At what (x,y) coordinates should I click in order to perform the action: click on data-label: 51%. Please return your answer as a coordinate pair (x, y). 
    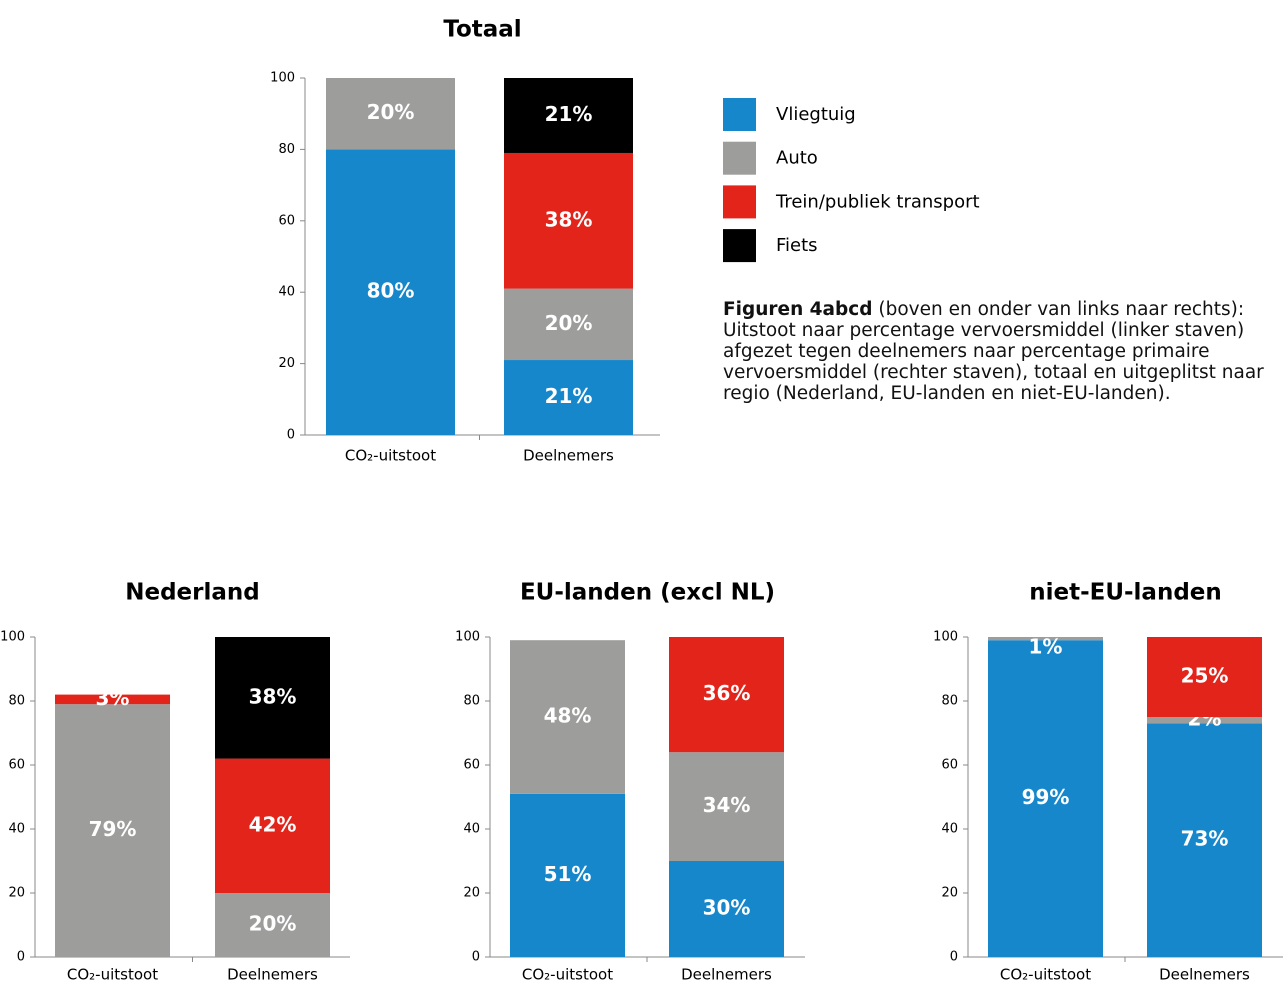
    Looking at the image, I should click on (568, 874).